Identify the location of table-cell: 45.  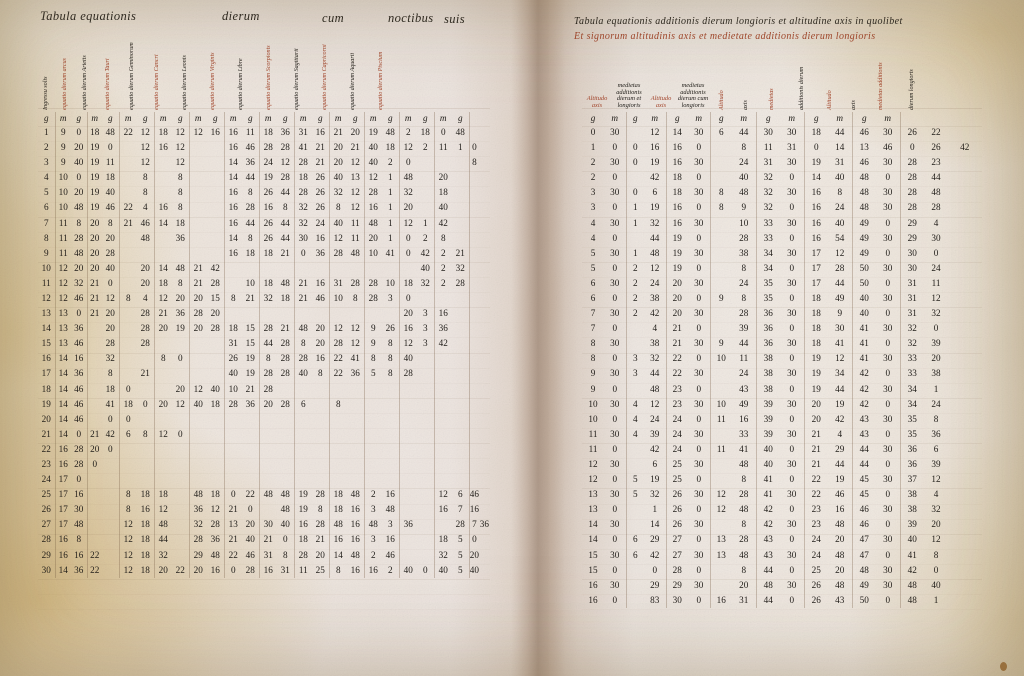
(864, 479).